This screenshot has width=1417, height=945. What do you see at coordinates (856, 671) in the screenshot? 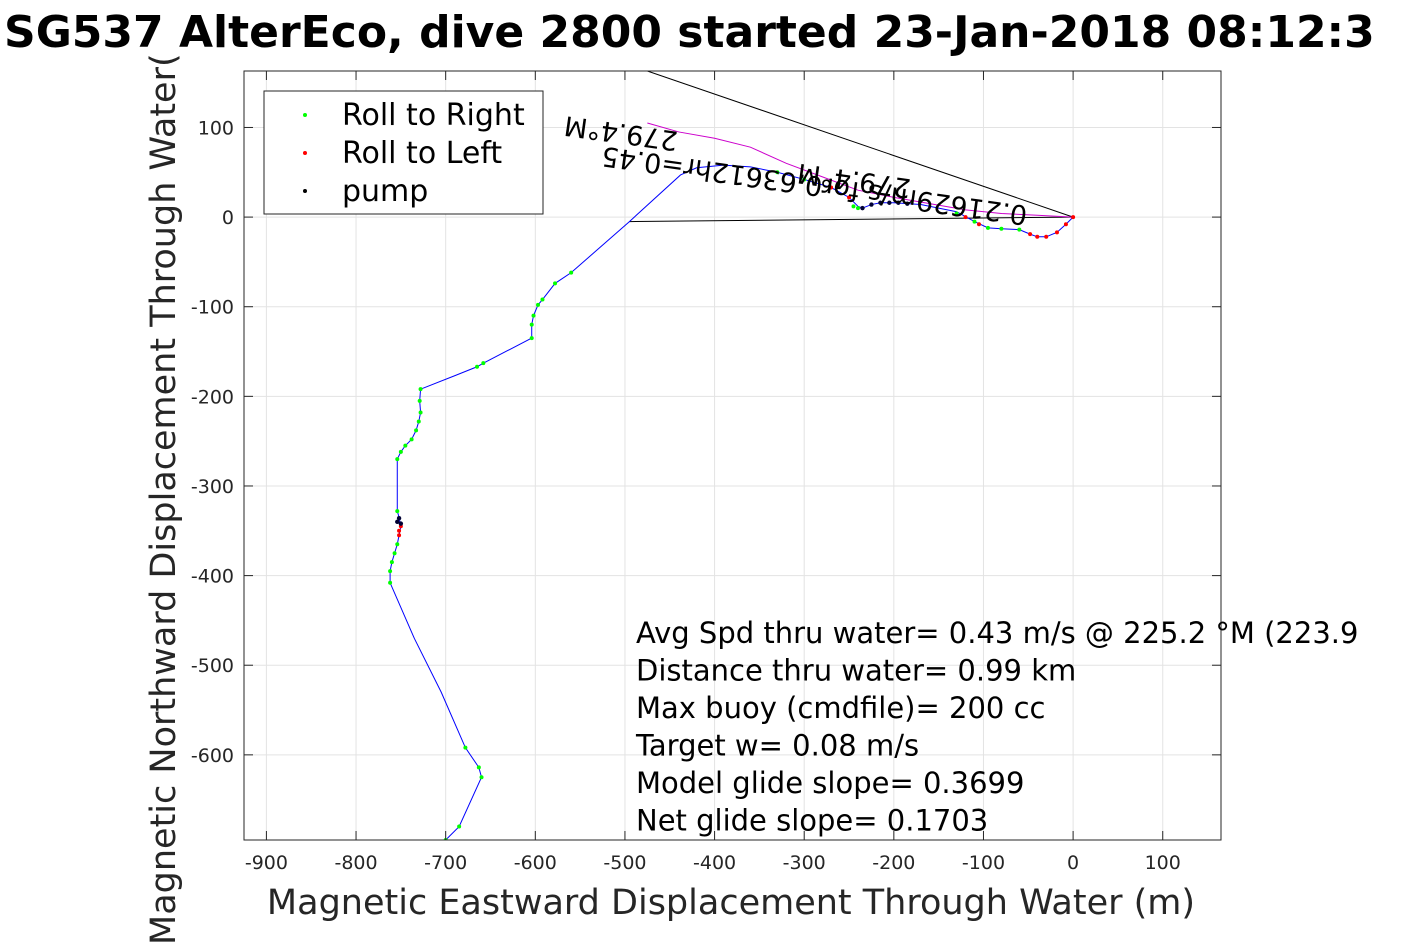
I see `summary-annotation: Distance thru water= 0.99 km` at bounding box center [856, 671].